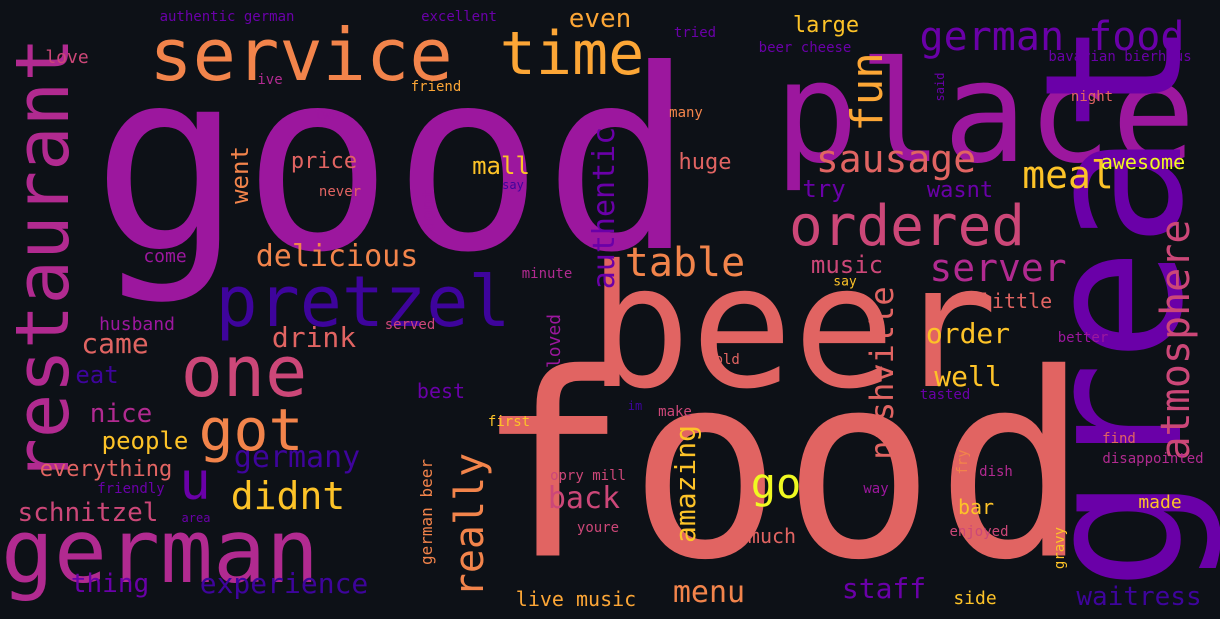  Describe the element at coordinates (270, 80) in the screenshot. I see `cloud-word: ive` at that location.